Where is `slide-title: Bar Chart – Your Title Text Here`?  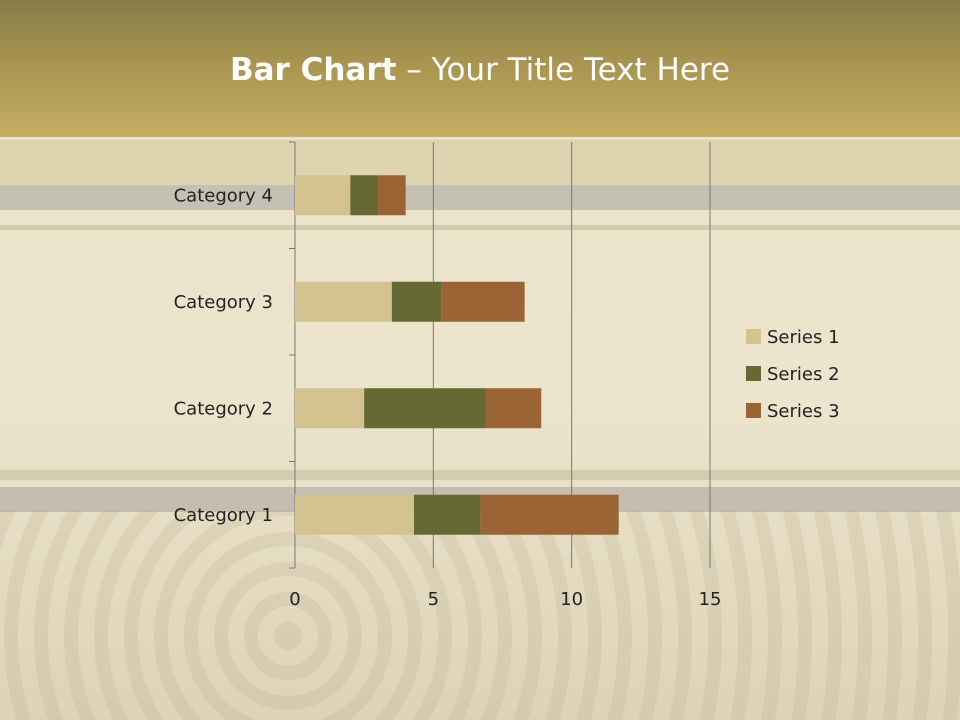
slide-title: Bar Chart – Your Title Text Here is located at coordinates (480, 70).